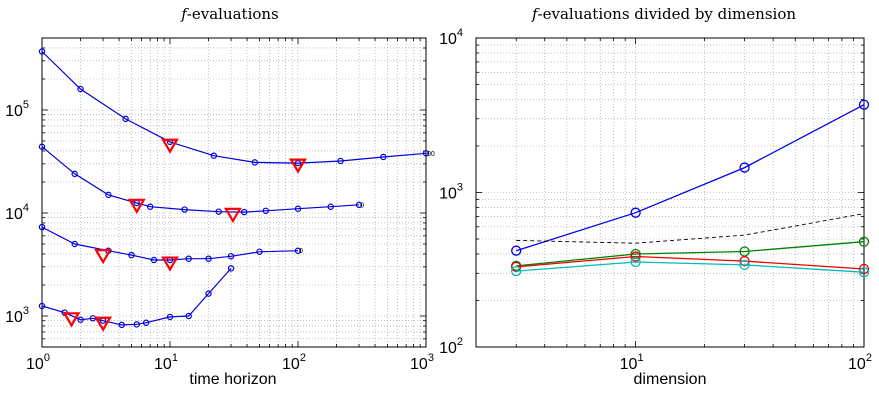 The height and width of the screenshot is (393, 879). I want to click on right-xtick-exp: 2, so click(869, 358).